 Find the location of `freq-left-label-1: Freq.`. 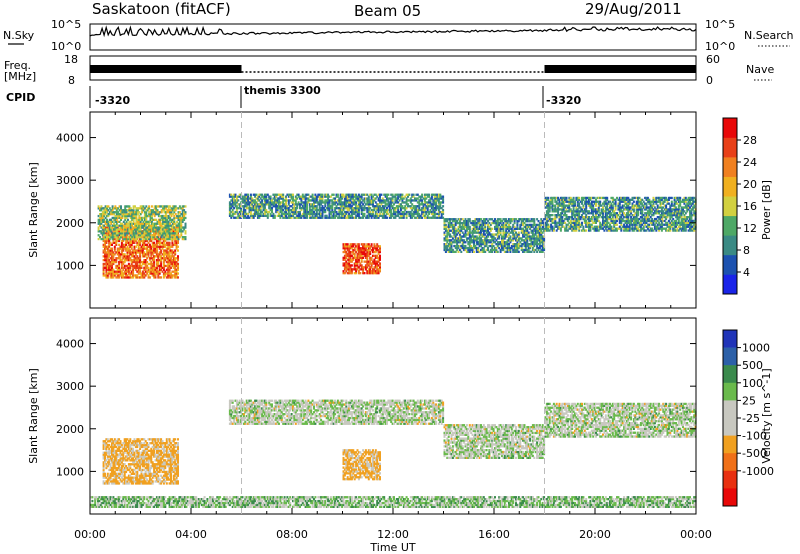

freq-left-label-1: Freq. is located at coordinates (17, 65).